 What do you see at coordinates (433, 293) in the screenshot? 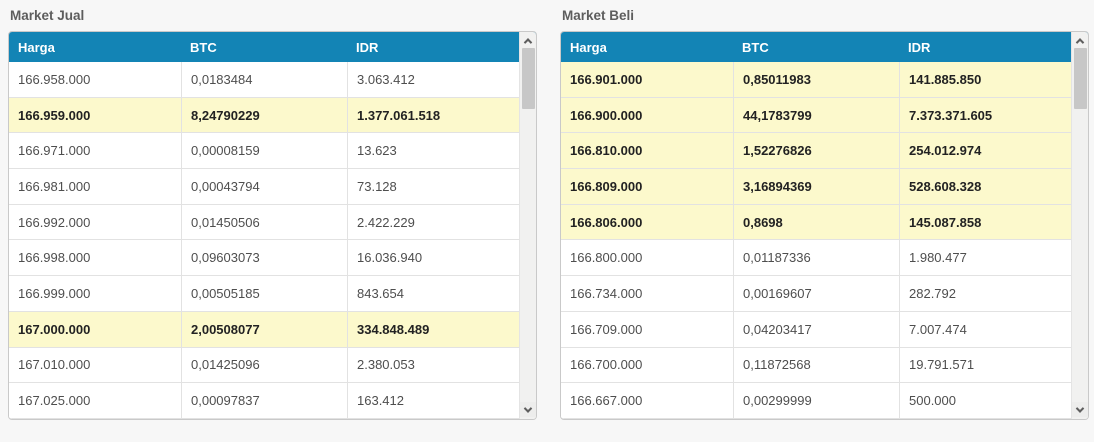
I see `idr-amount-cell: 843.654` at bounding box center [433, 293].